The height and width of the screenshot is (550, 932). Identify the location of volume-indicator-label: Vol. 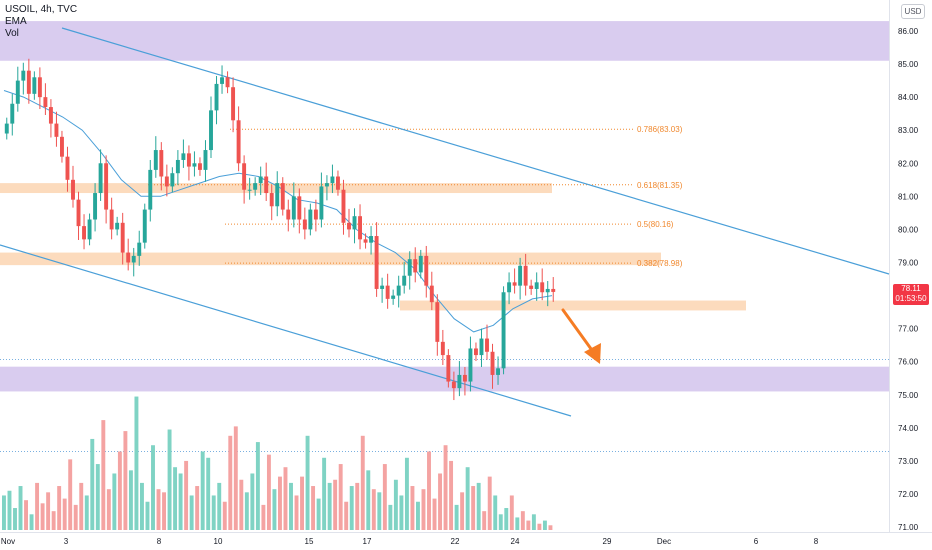
(12, 33).